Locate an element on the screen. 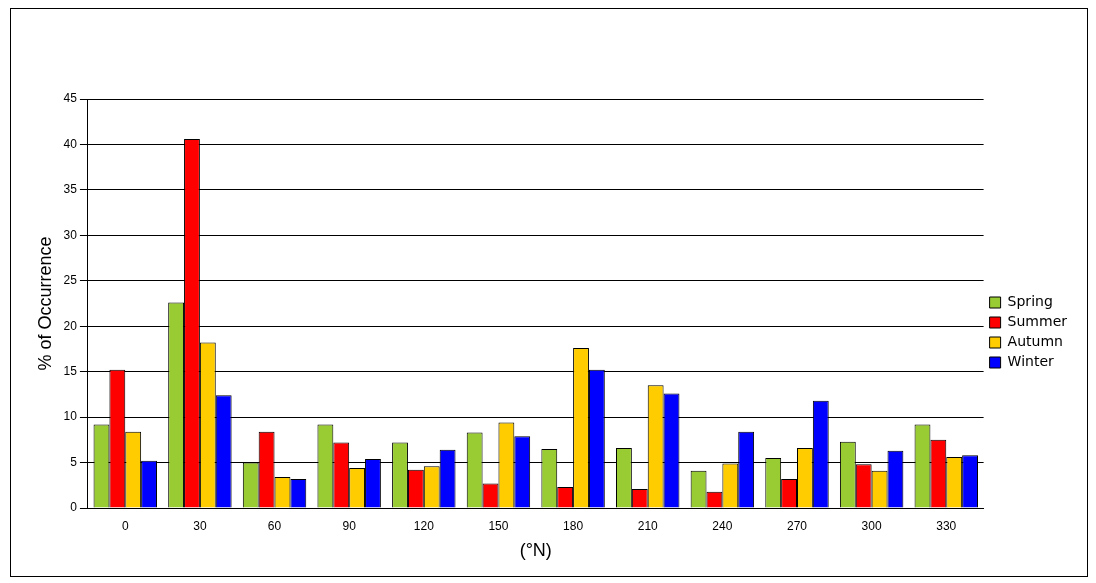  y-tick-label: 10 is located at coordinates (70, 416).